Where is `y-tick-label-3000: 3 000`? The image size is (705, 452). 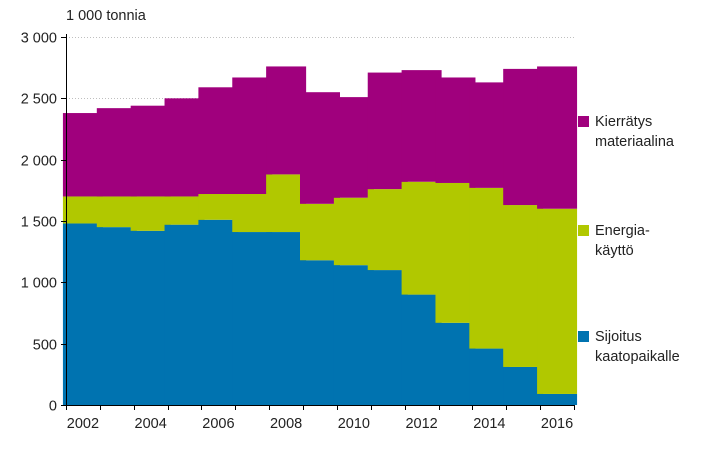
y-tick-label-3000: 3 000 is located at coordinates (39, 39).